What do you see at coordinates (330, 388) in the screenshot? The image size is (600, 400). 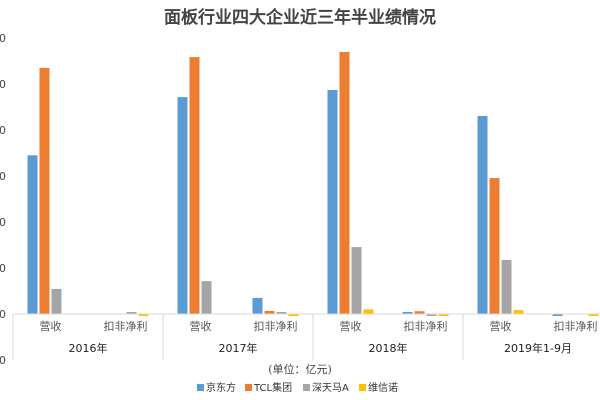 I see `legend-label: 深天马A` at bounding box center [330, 388].